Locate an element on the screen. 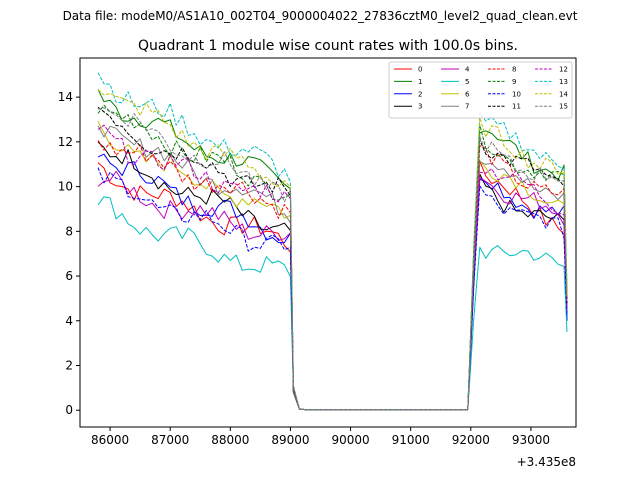 The width and height of the screenshot is (640, 480). y-tick-label: 2 is located at coordinates (69, 366).